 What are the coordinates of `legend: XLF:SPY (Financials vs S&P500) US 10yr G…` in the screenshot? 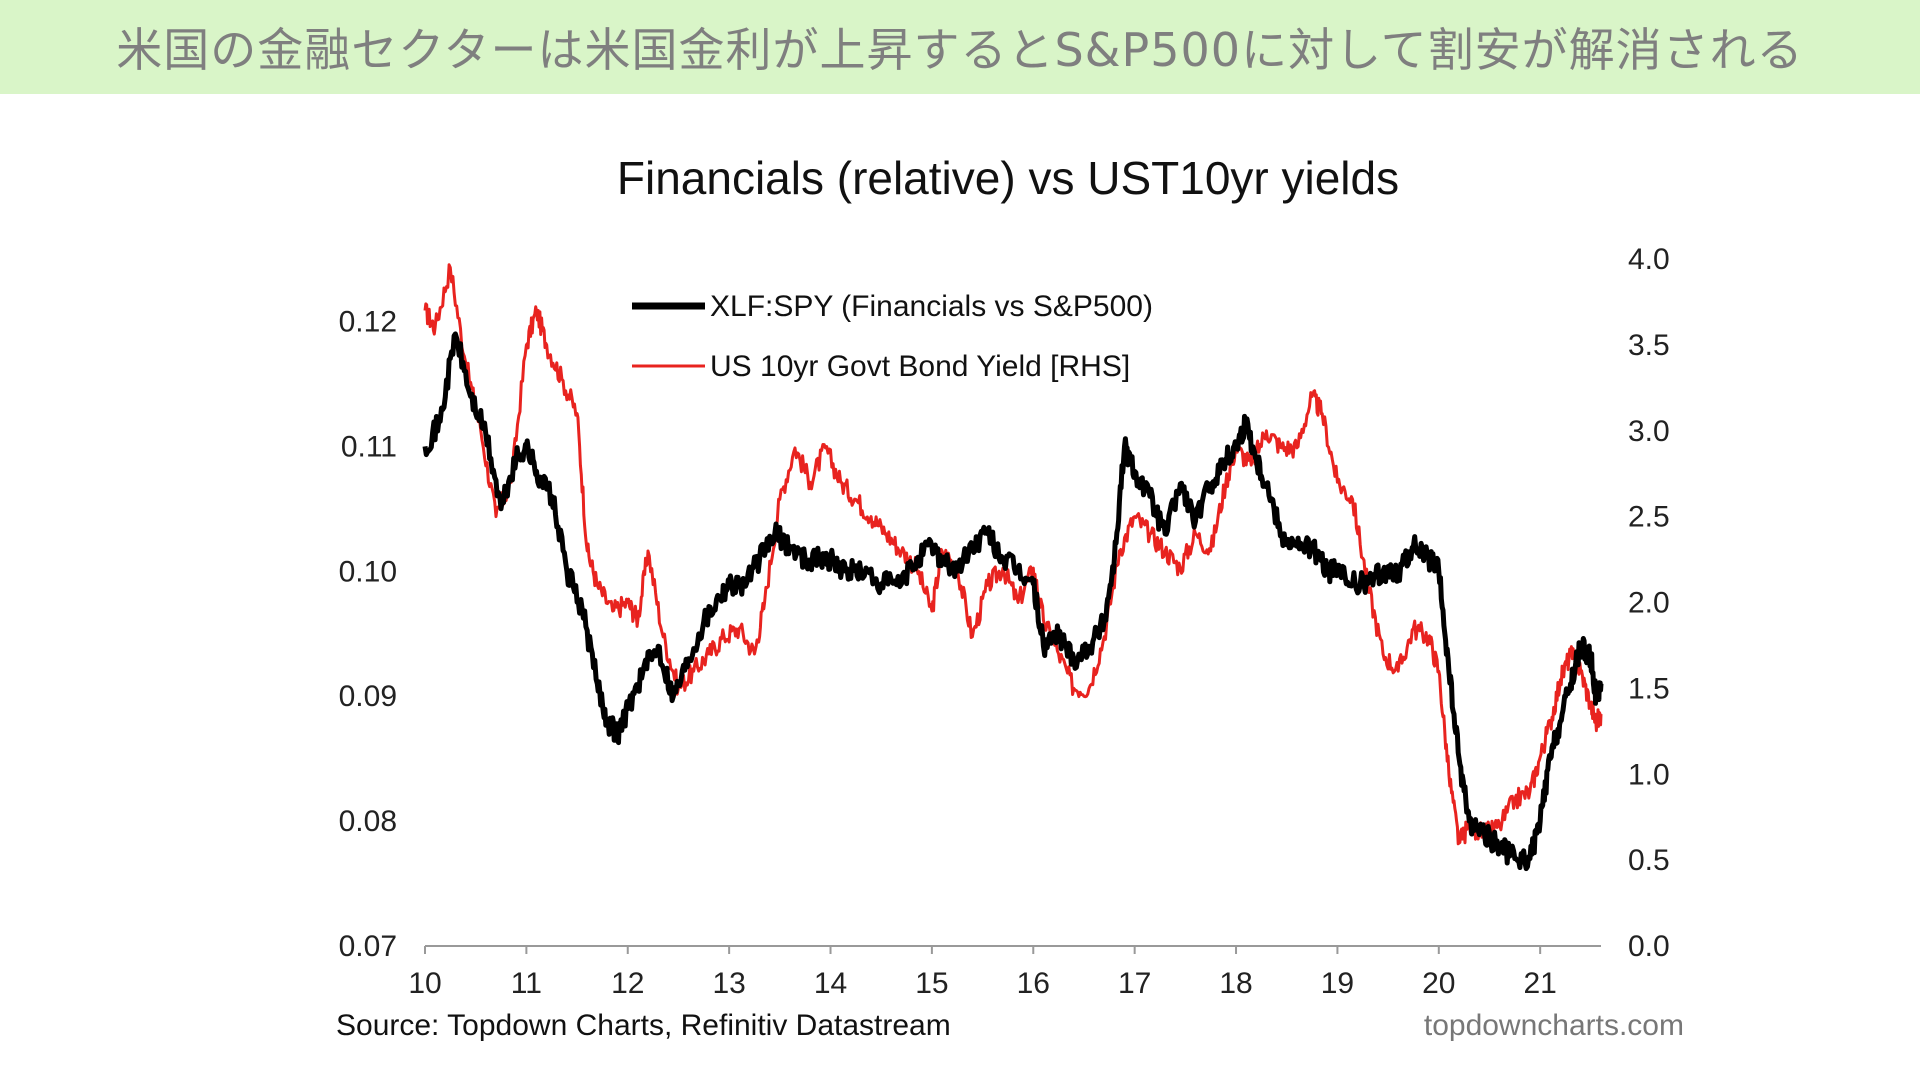 It's located at (892, 336).